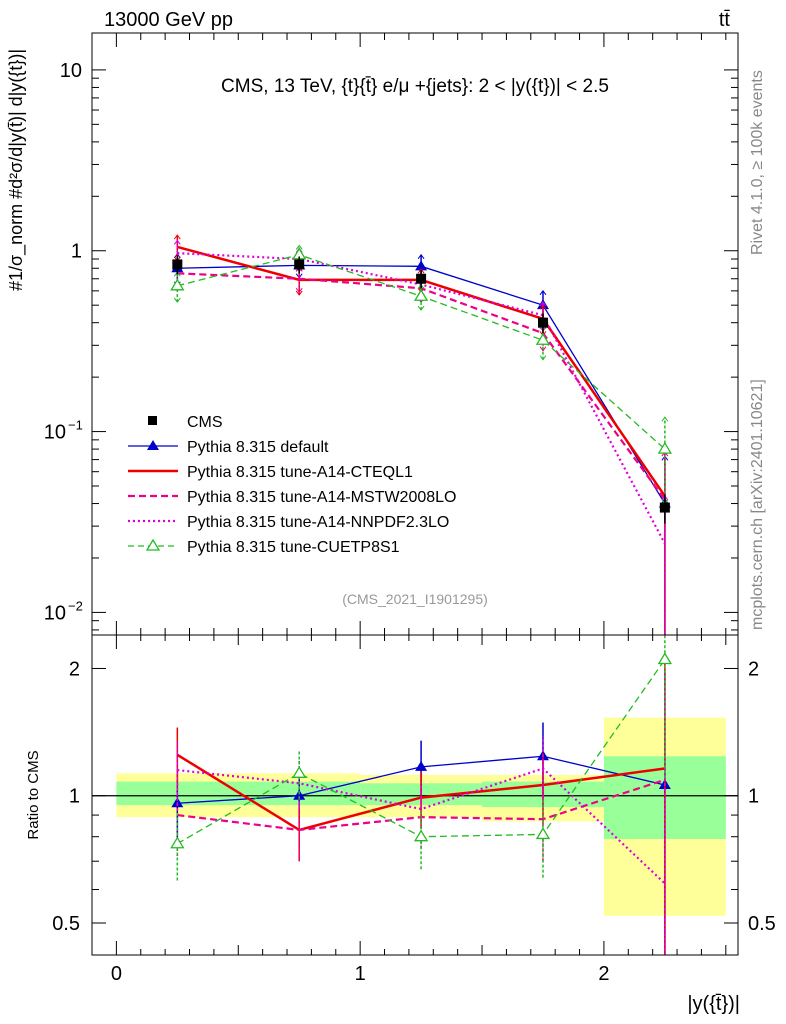  Describe the element at coordinates (293, 547) in the screenshot. I see `legend-label-cuetp8s1: Pythia 8.315 tune-CUETP8S1` at that location.